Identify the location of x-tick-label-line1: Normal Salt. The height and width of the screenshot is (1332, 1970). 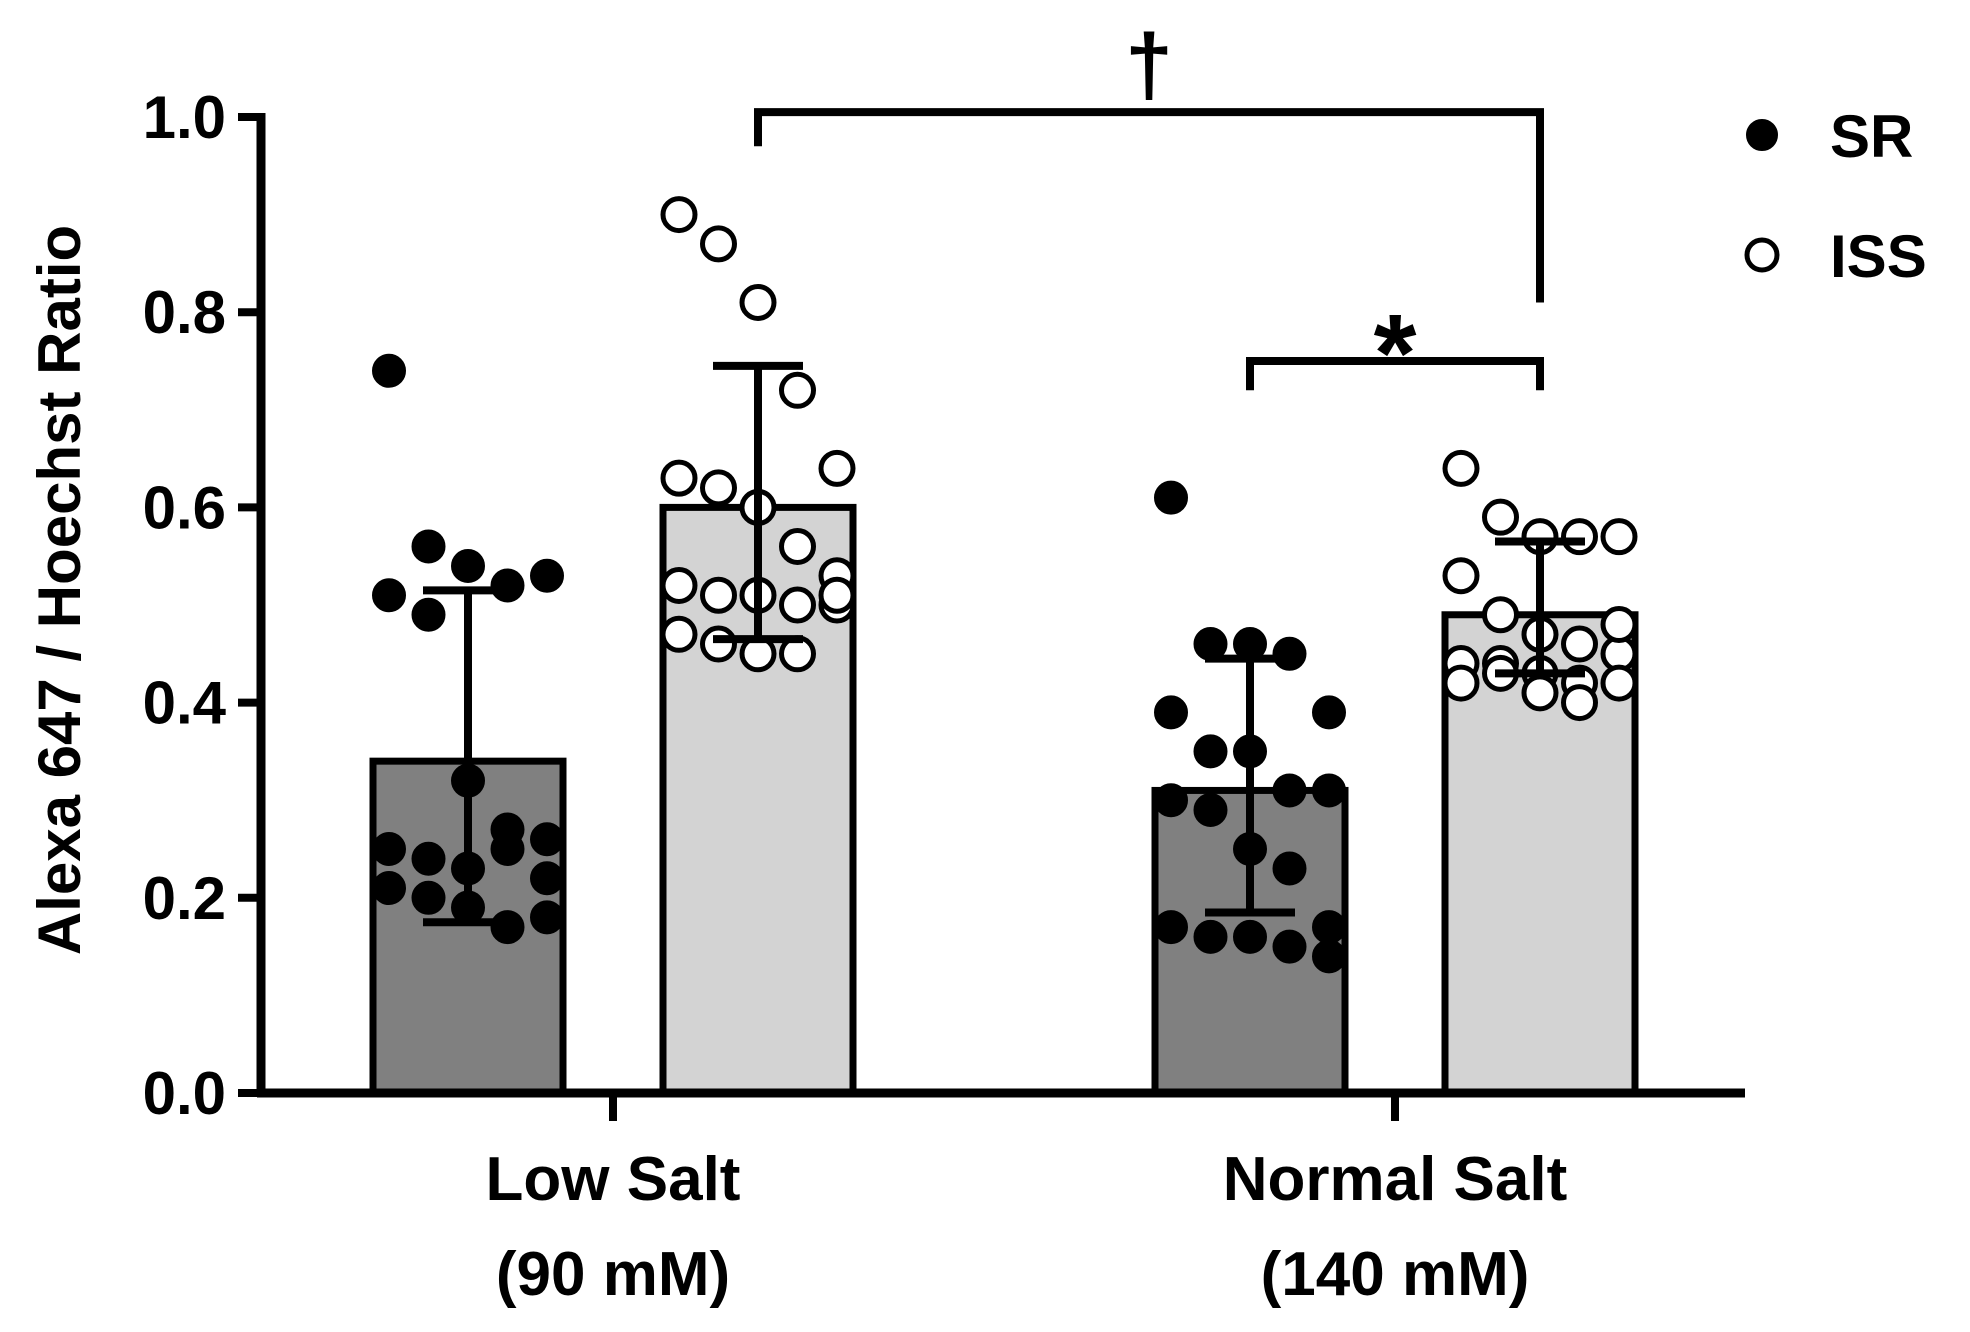
(1395, 1179).